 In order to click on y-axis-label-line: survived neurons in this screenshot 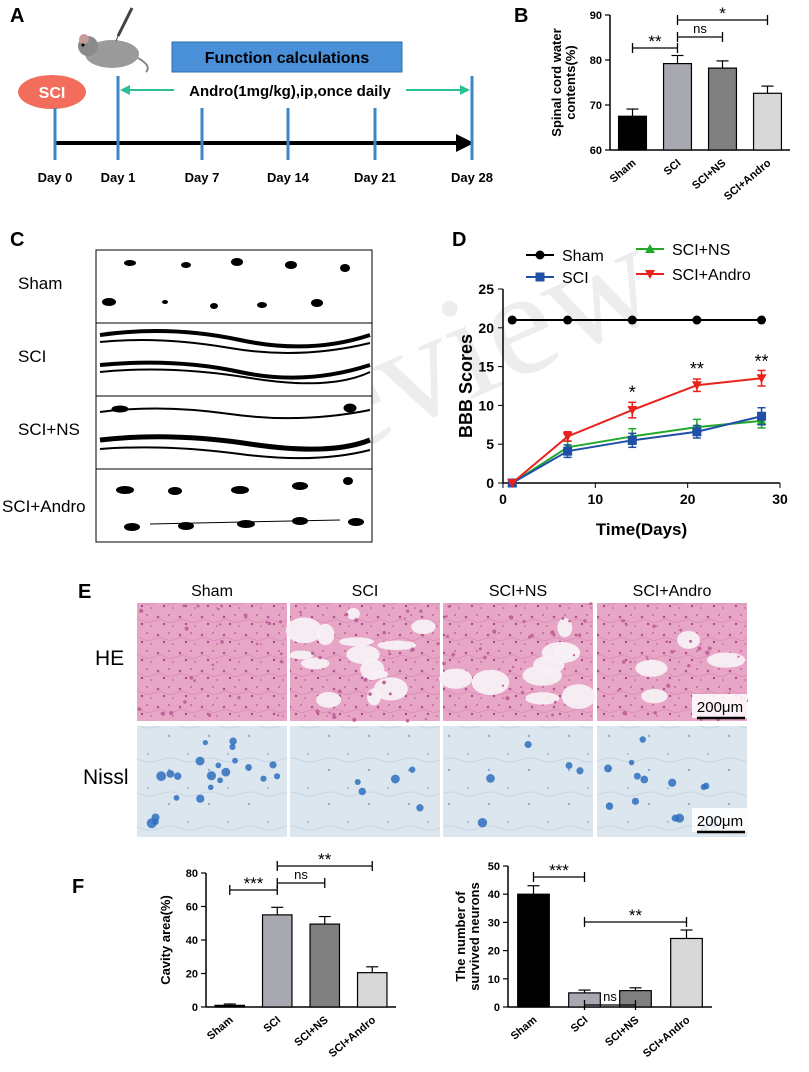, I will do `click(474, 936)`.